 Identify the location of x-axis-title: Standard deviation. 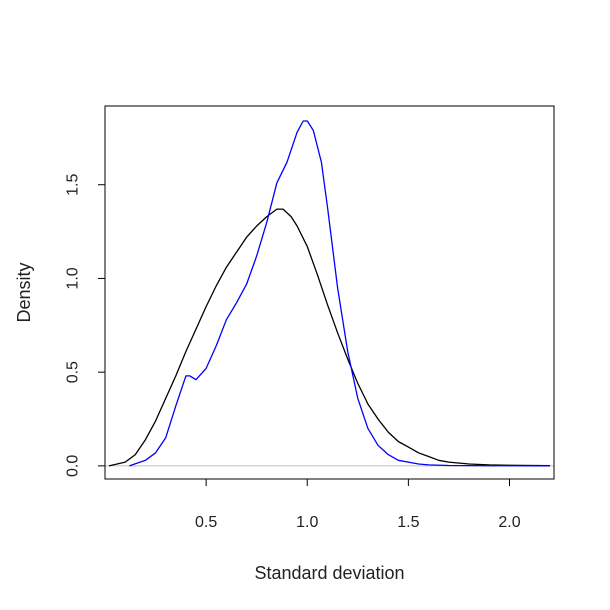
(329, 573).